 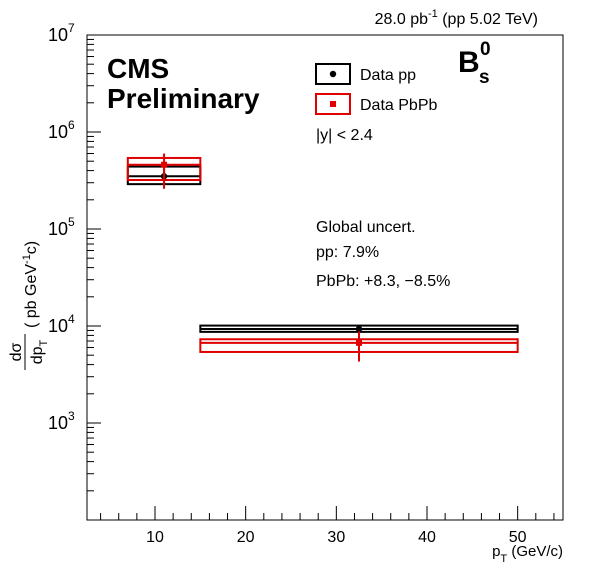 I want to click on status-label: Preliminary, so click(x=183, y=98).